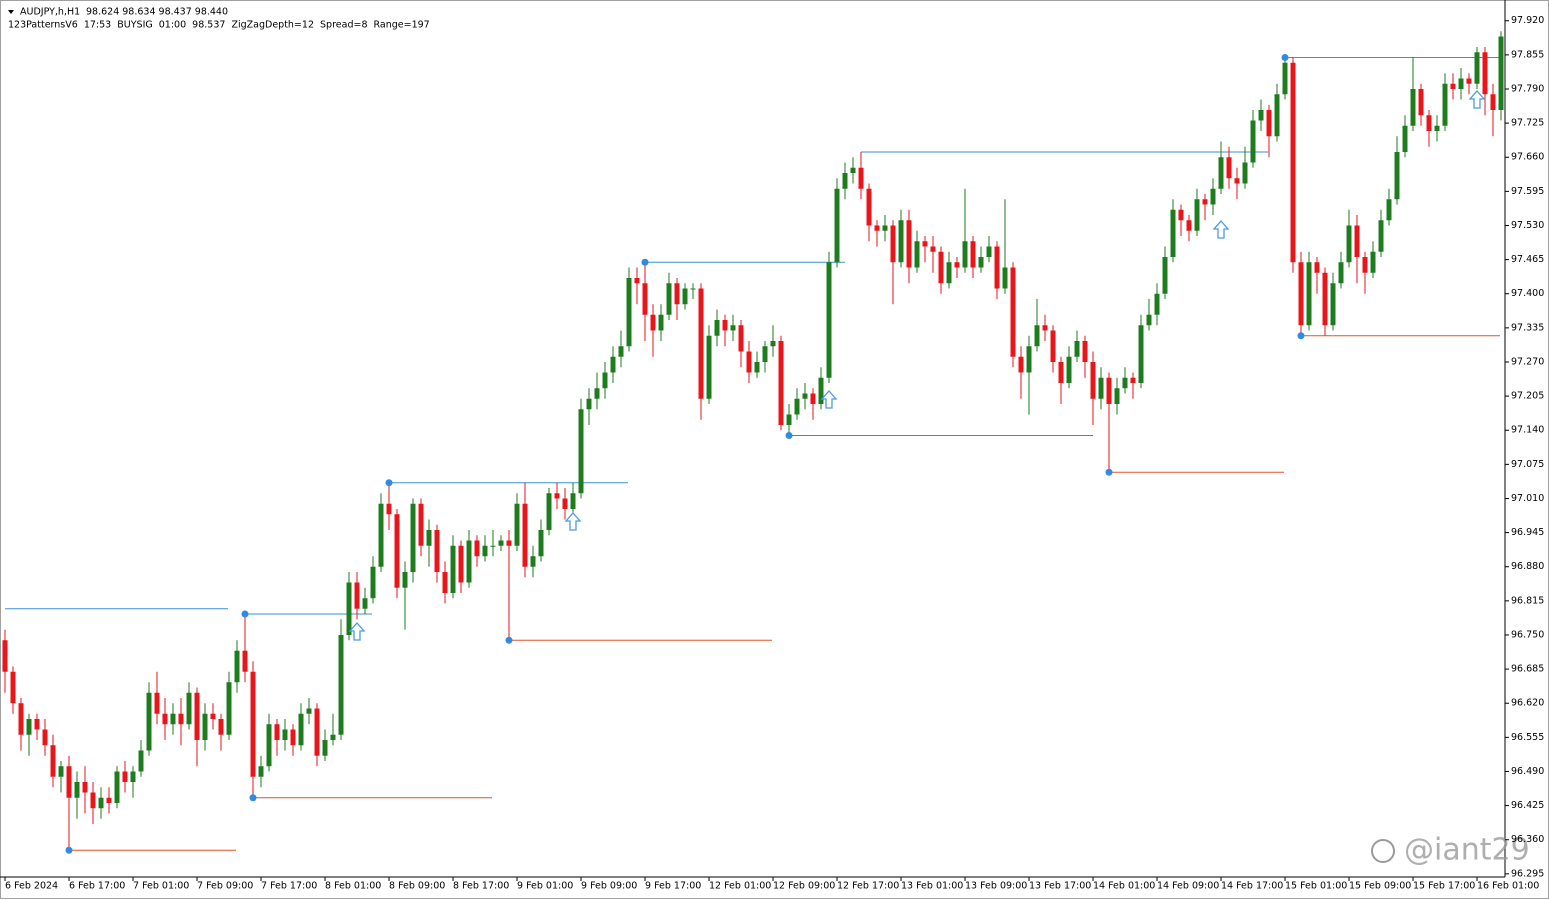  I want to click on x-tick-label: 8 Feb 09:00, so click(417, 886).